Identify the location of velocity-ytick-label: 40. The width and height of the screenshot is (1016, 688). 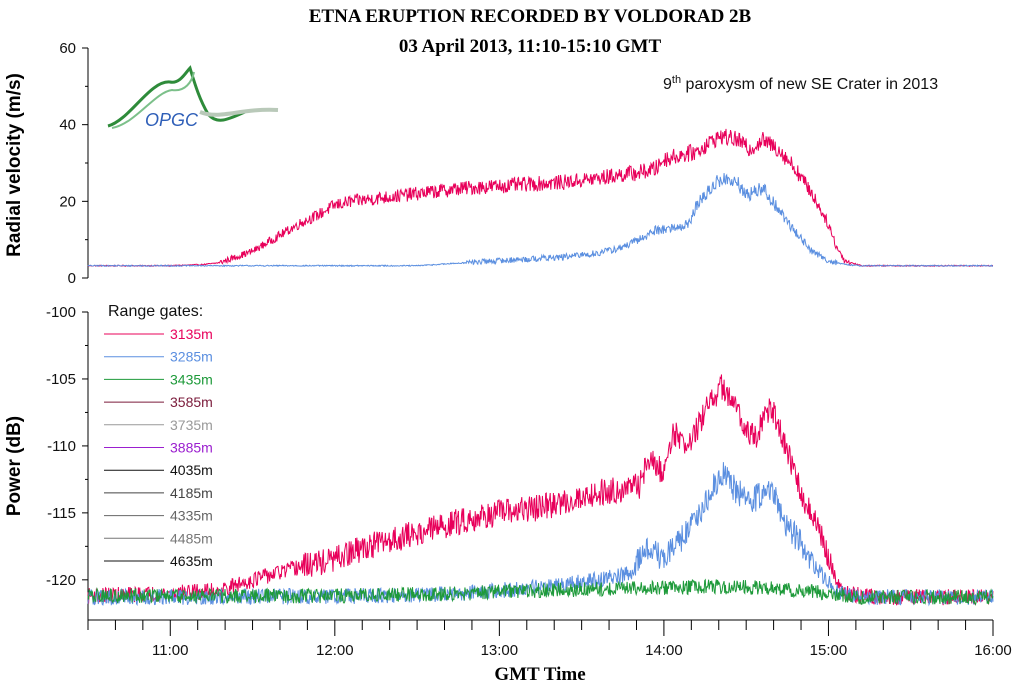
(67, 125).